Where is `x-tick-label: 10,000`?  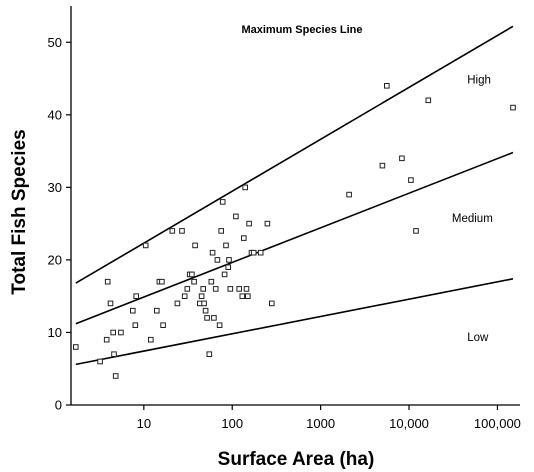
x-tick-label: 10,000 is located at coordinates (409, 423).